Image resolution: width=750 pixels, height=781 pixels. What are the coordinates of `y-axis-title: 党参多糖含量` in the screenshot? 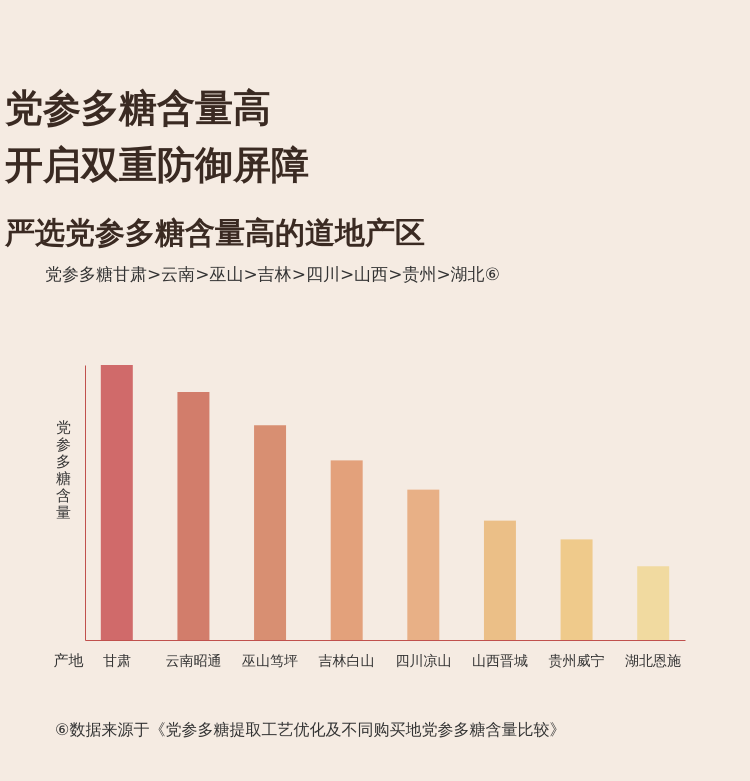 It's located at (63, 470).